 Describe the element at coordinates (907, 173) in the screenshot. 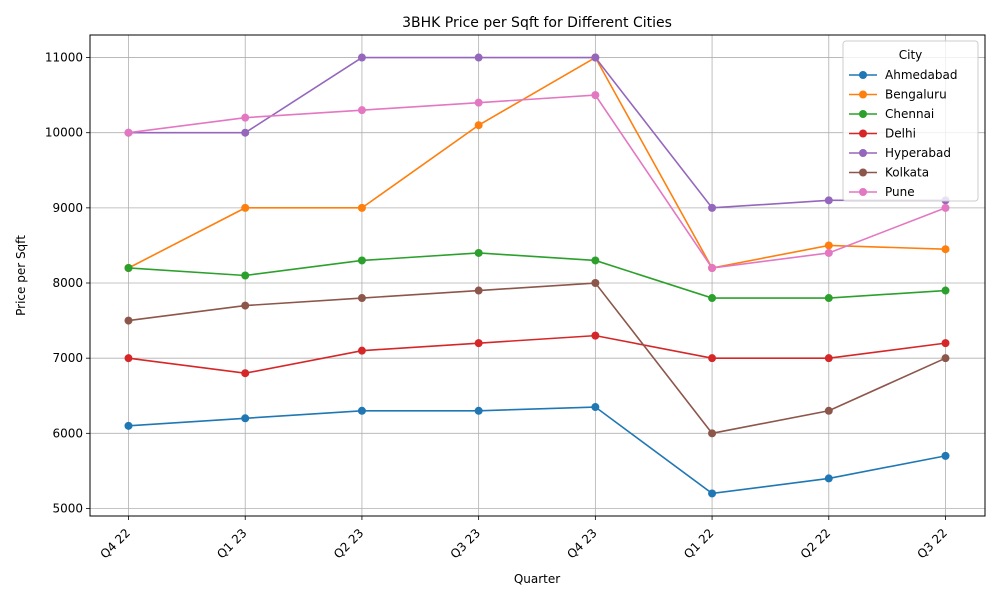

I see `legend-label: Kolkata` at that location.